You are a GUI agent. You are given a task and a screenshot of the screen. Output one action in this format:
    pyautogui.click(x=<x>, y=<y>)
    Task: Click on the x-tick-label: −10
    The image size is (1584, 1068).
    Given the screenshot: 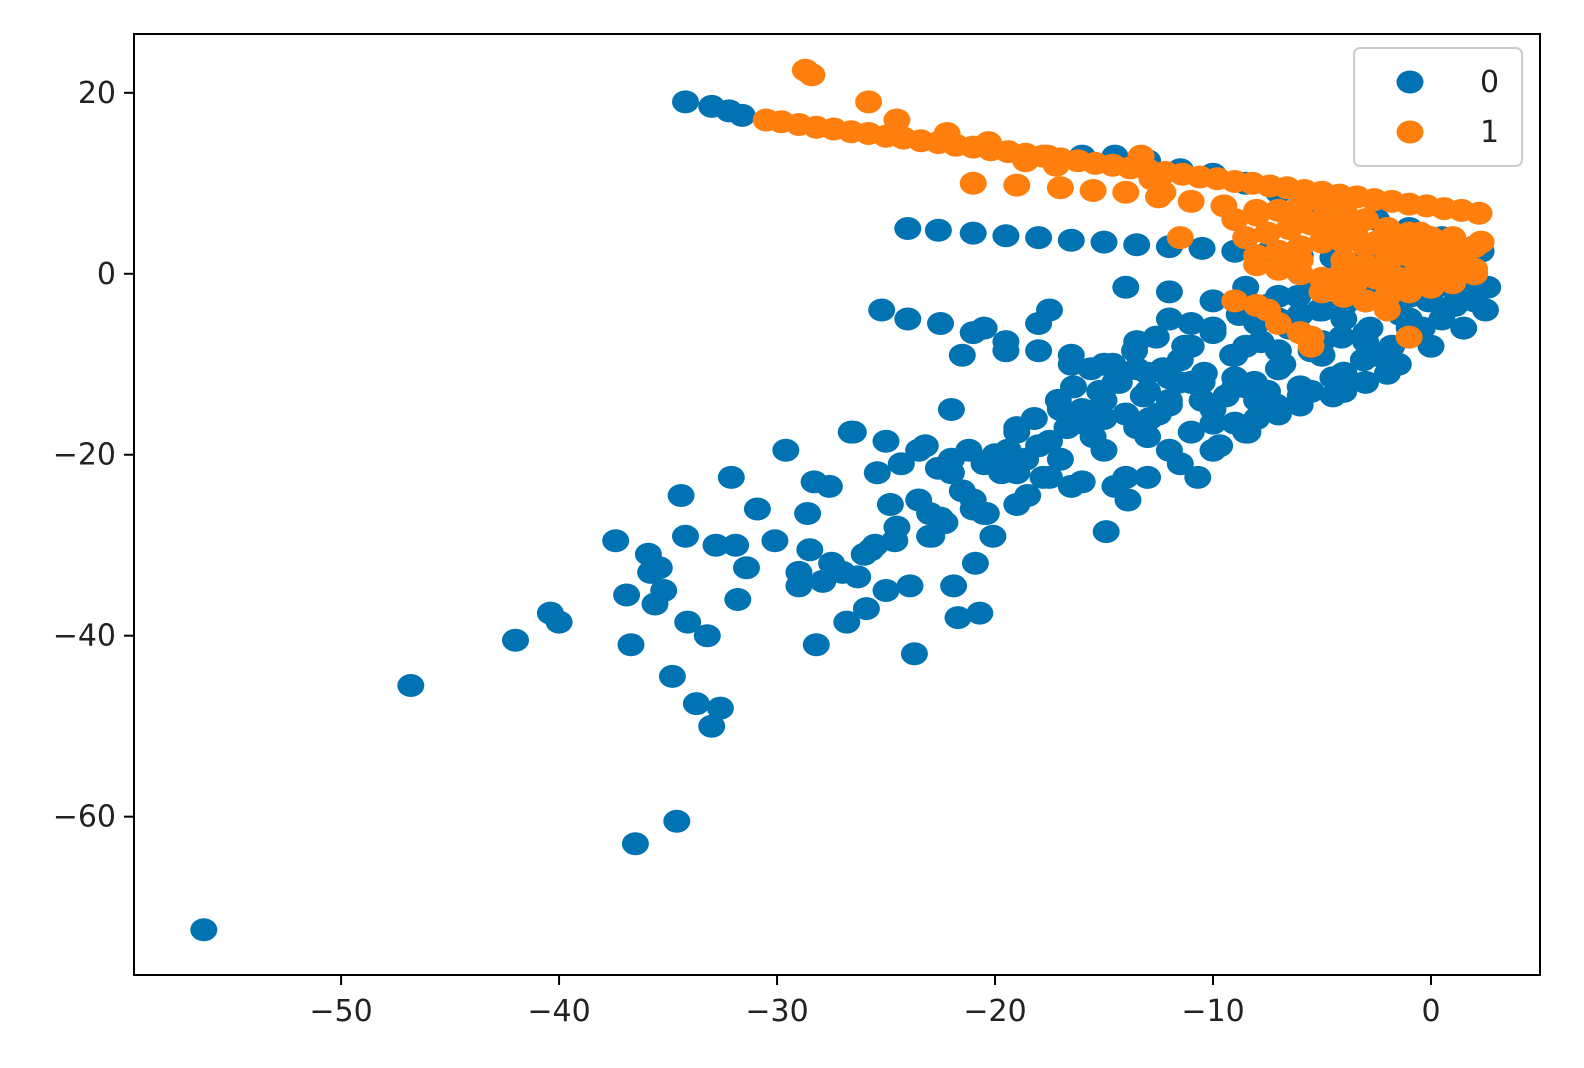 What is the action you would take?
    pyautogui.click(x=1212, y=1011)
    